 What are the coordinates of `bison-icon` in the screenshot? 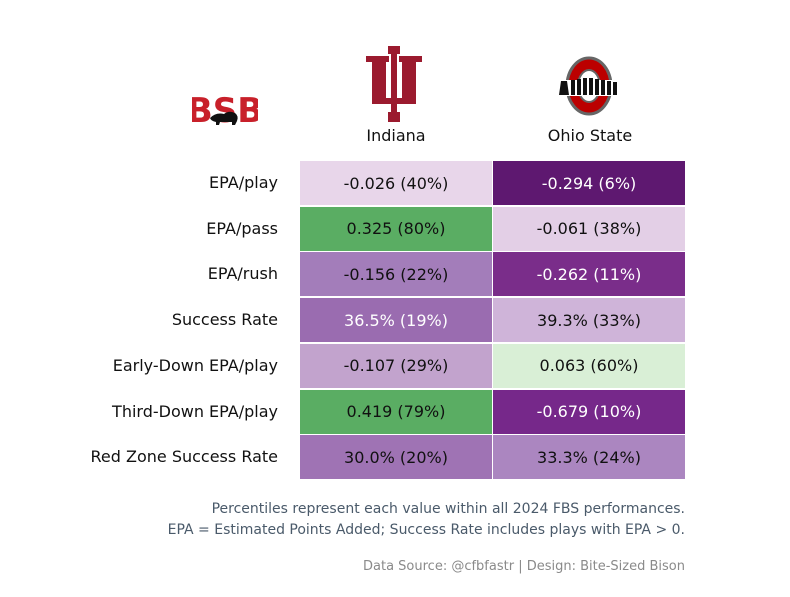 It's located at (224, 118).